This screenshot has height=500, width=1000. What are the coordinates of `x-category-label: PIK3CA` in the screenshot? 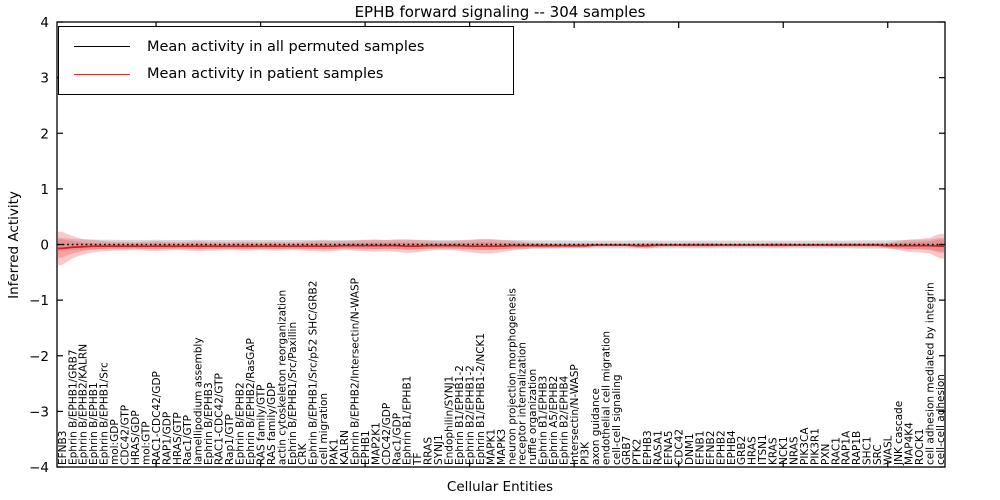 It's located at (805, 446).